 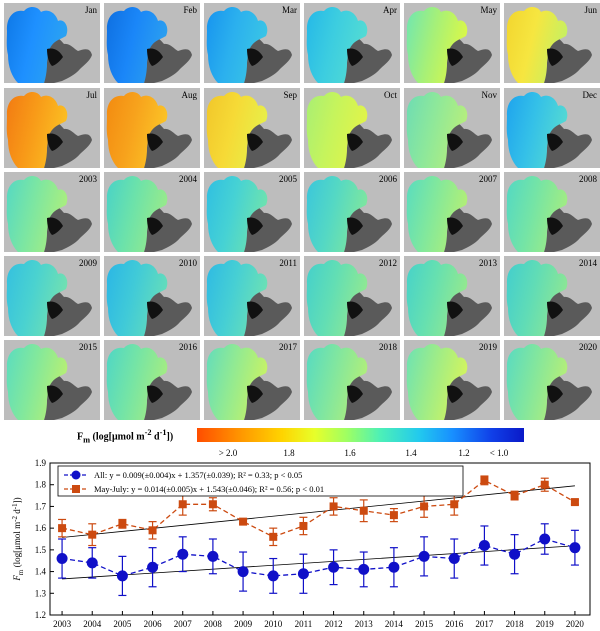 I want to click on map-tile-2012: 2012, so click(x=352, y=296).